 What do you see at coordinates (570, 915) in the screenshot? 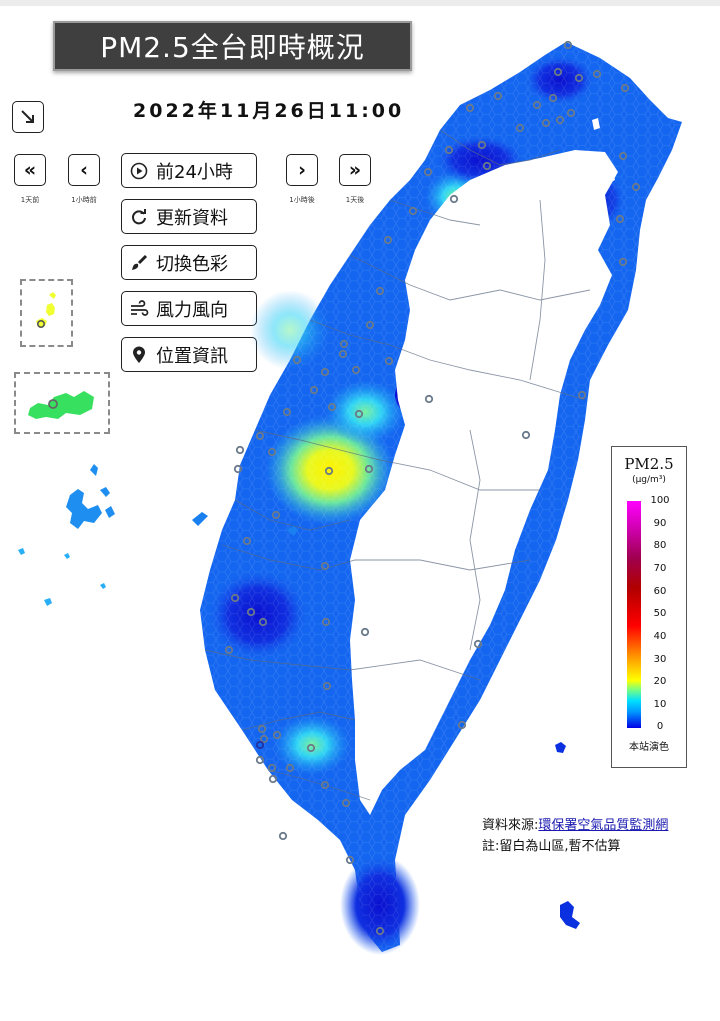
I see `orchid-island` at bounding box center [570, 915].